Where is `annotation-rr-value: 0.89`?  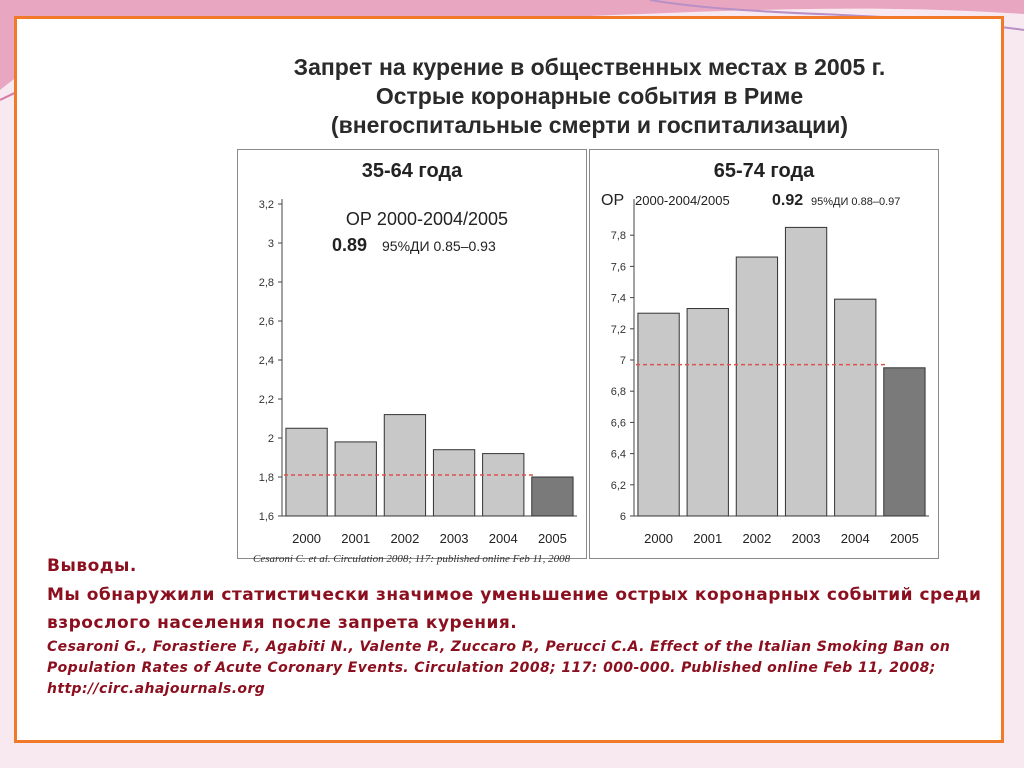
annotation-rr-value: 0.89 is located at coordinates (349, 245).